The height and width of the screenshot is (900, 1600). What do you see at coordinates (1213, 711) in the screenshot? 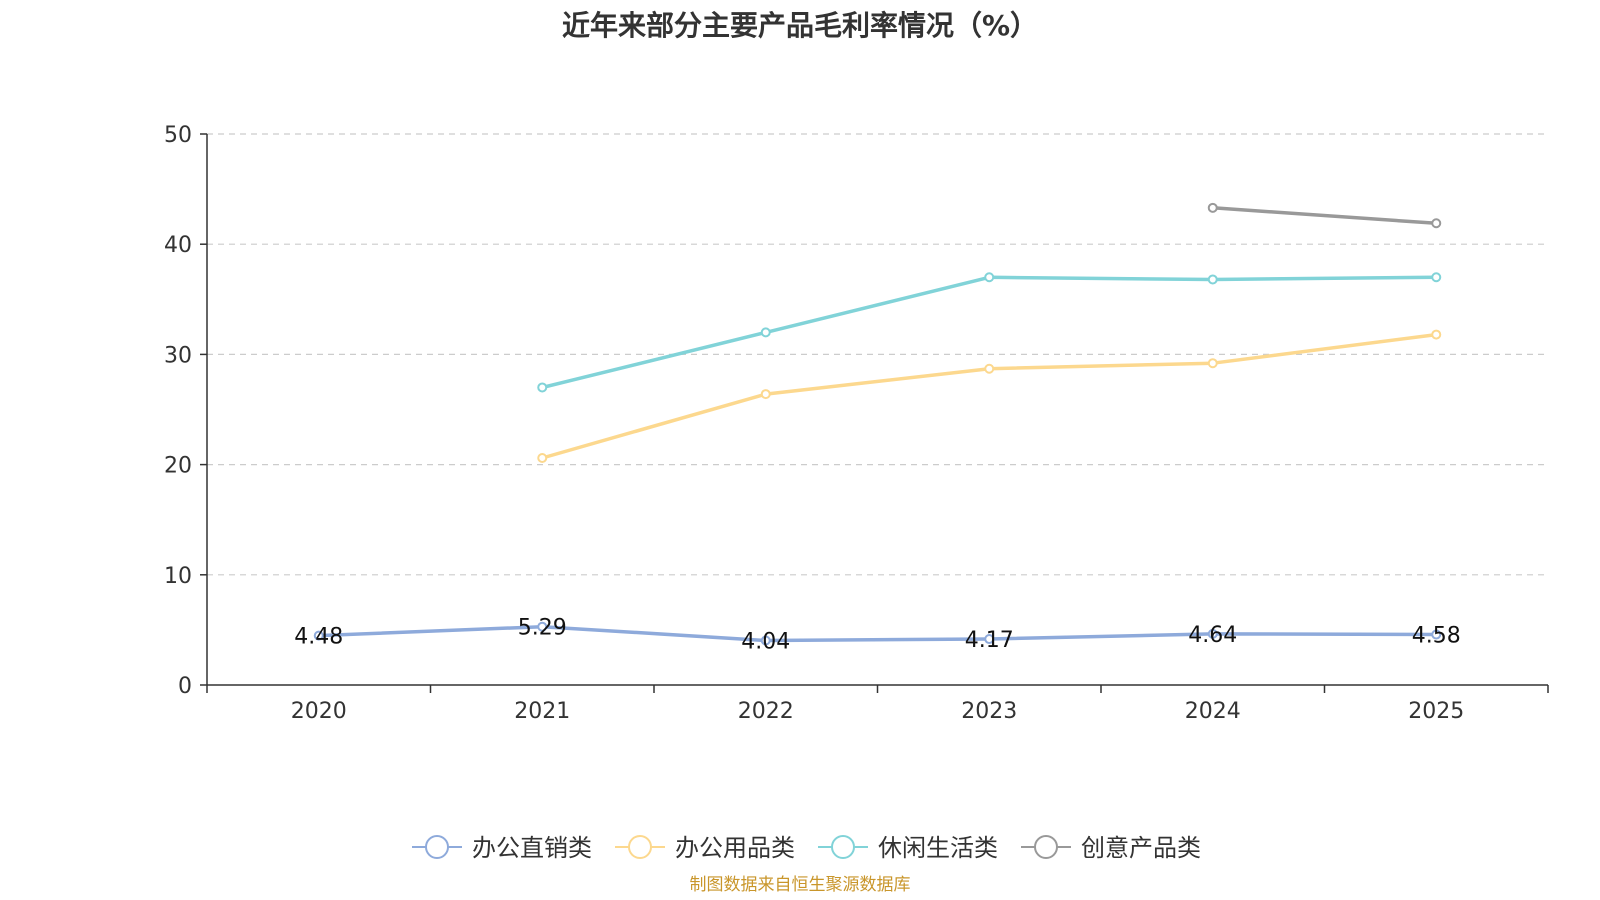
I see `x-tick-label: 2024` at bounding box center [1213, 711].